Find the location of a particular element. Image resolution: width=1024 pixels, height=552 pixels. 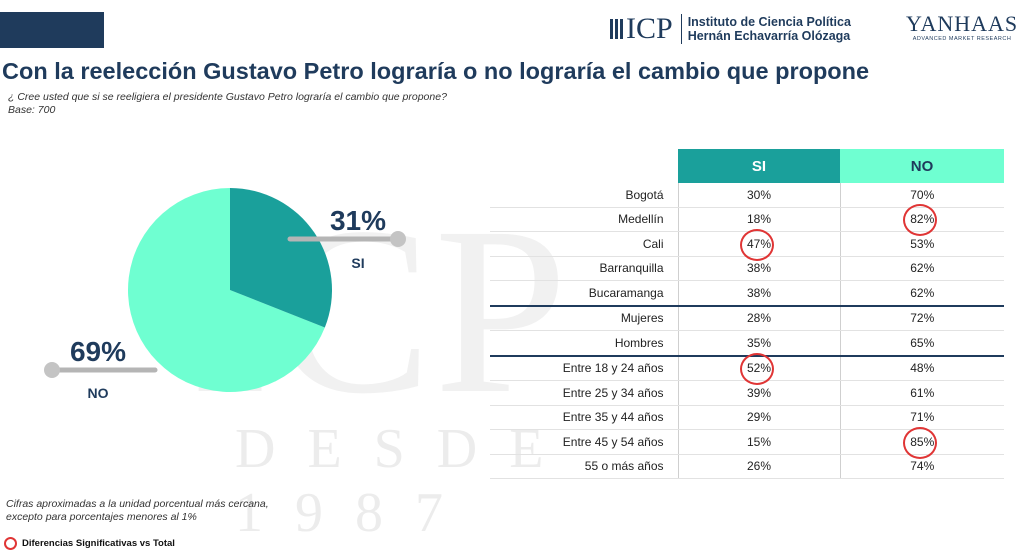

cell-no: 82% is located at coordinates (922, 220).